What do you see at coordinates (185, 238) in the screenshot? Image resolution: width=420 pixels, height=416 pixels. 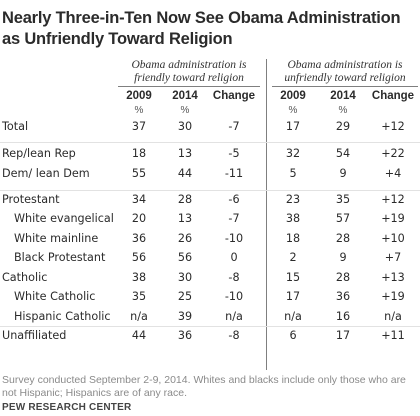 I see `table-cell: 26` at bounding box center [185, 238].